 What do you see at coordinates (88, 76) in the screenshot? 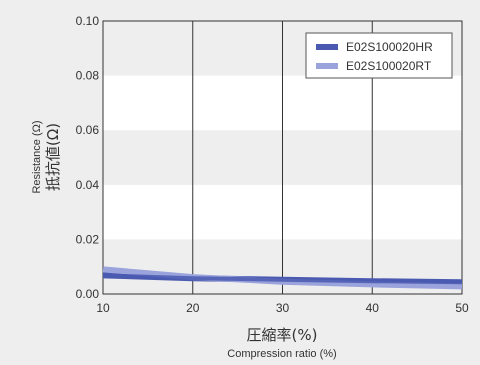
I see `y-tick-label: 0.08` at bounding box center [88, 76].